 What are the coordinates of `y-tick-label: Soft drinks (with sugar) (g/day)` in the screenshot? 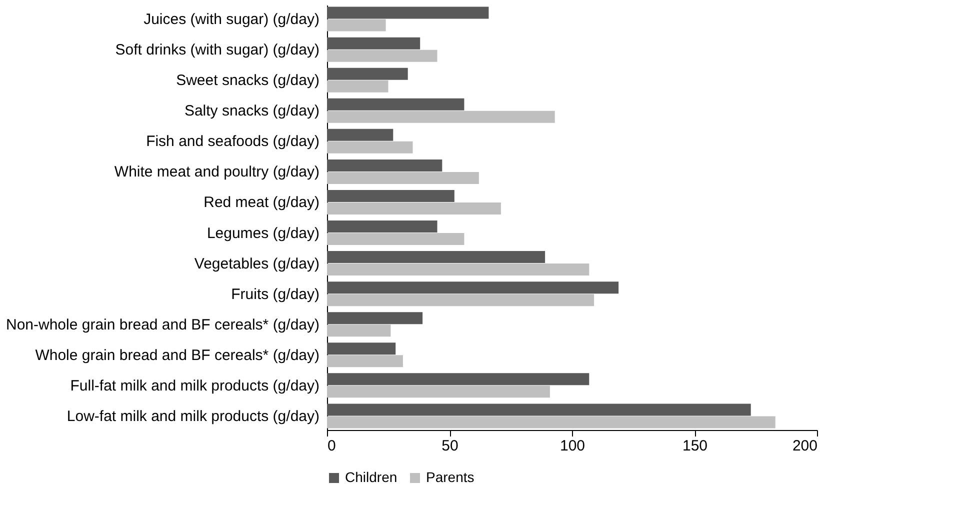 It's located at (217, 50).